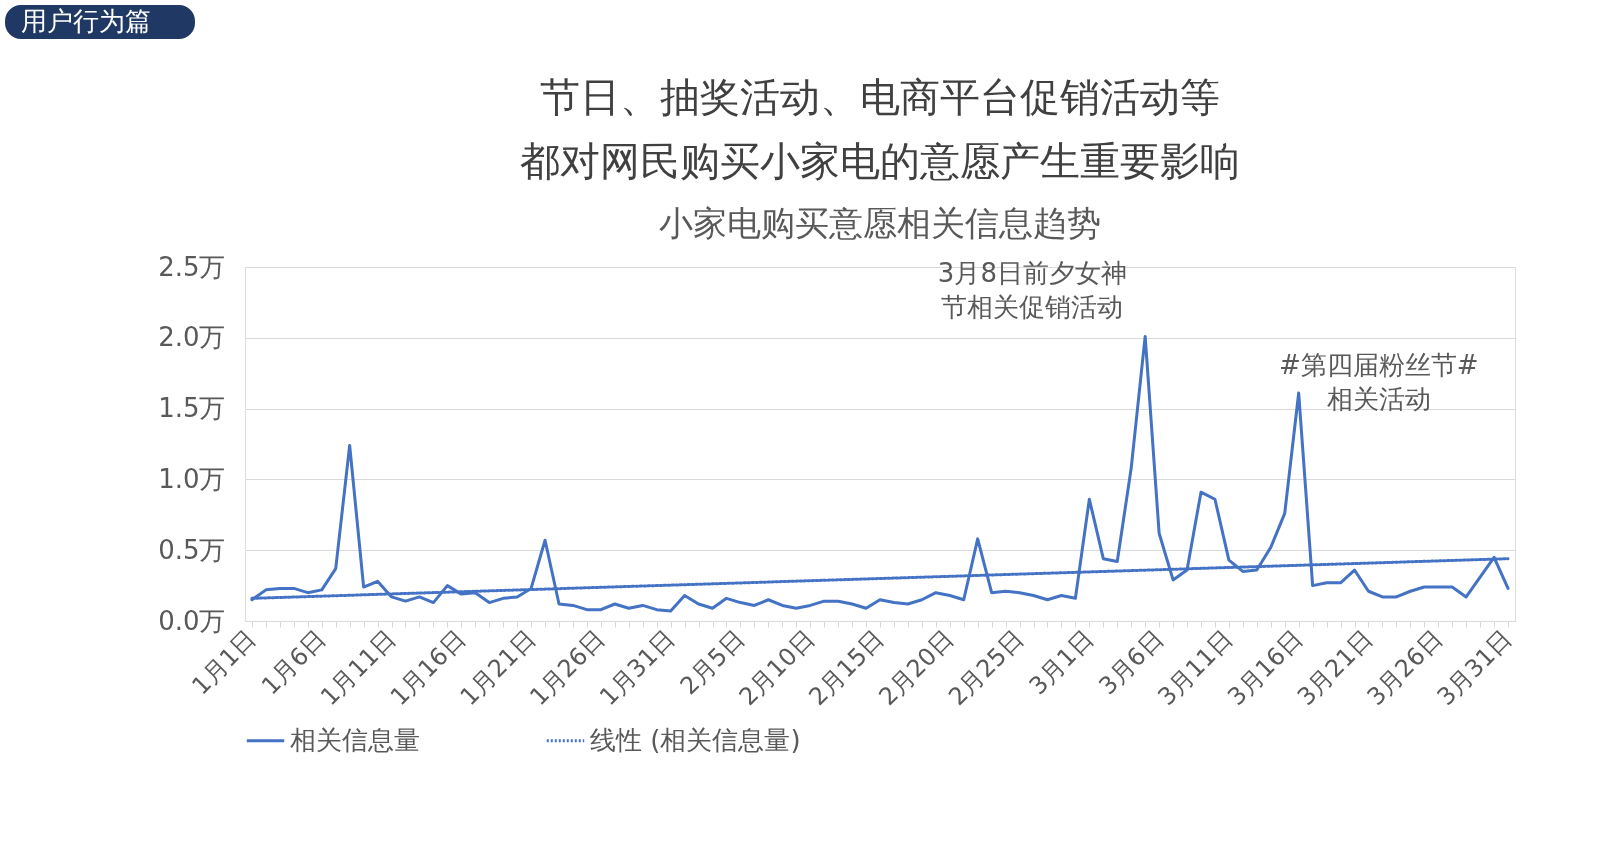 This screenshot has width=1600, height=865. I want to click on legend-label: 线性 (相关信息量), so click(695, 739).